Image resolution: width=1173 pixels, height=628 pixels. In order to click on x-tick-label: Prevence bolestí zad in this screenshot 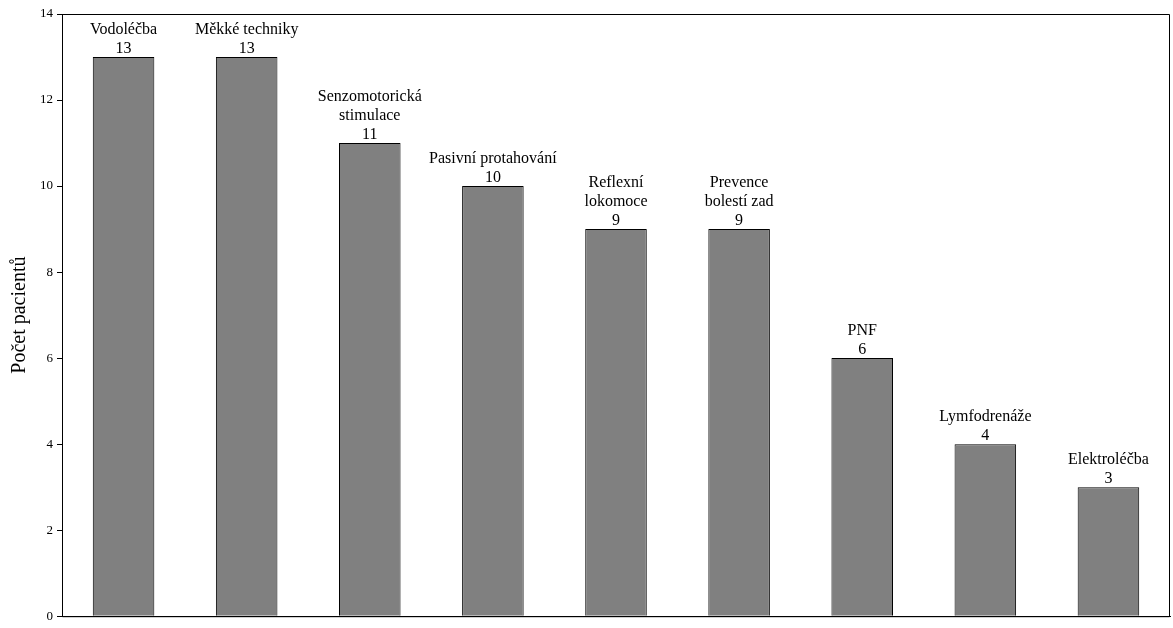, I will do `click(739, 191)`.